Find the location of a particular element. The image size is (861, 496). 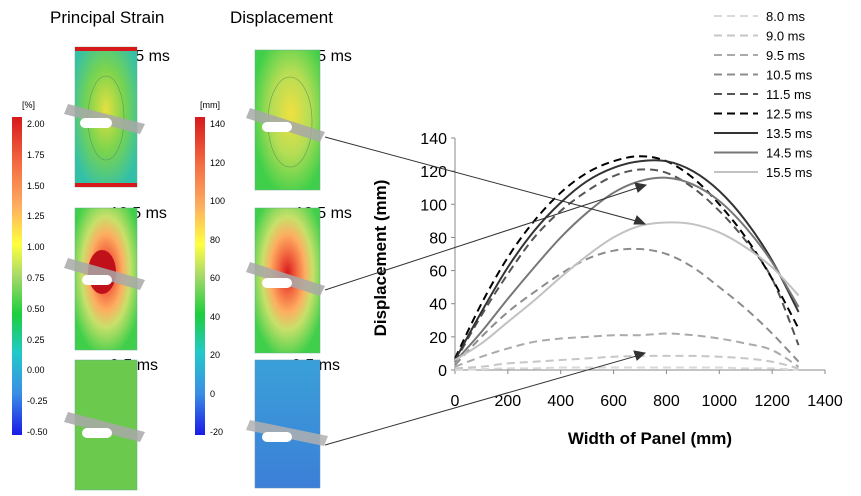

displacement-title: Displacement is located at coordinates (281, 17).